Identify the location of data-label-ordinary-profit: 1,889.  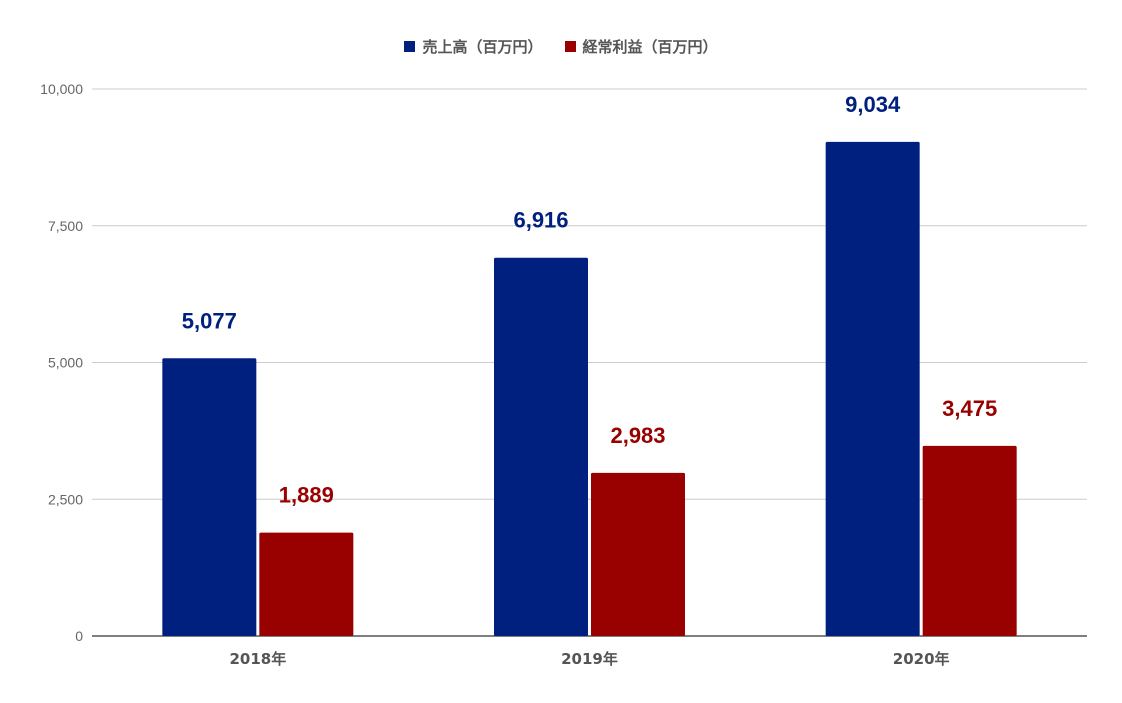
(306, 495).